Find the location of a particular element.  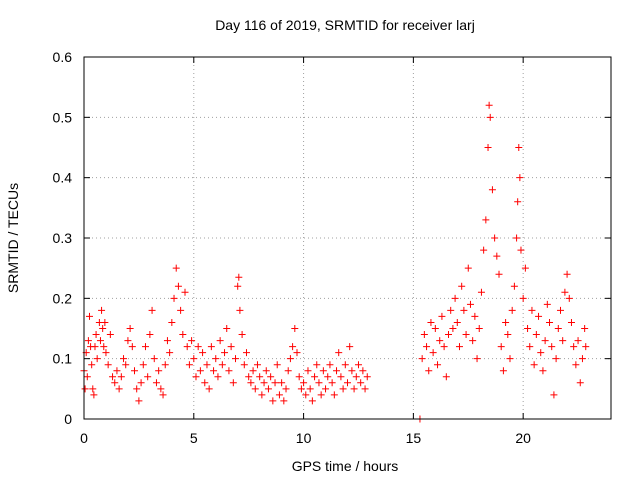

y-tick-label: 0.2 is located at coordinates (63, 298).